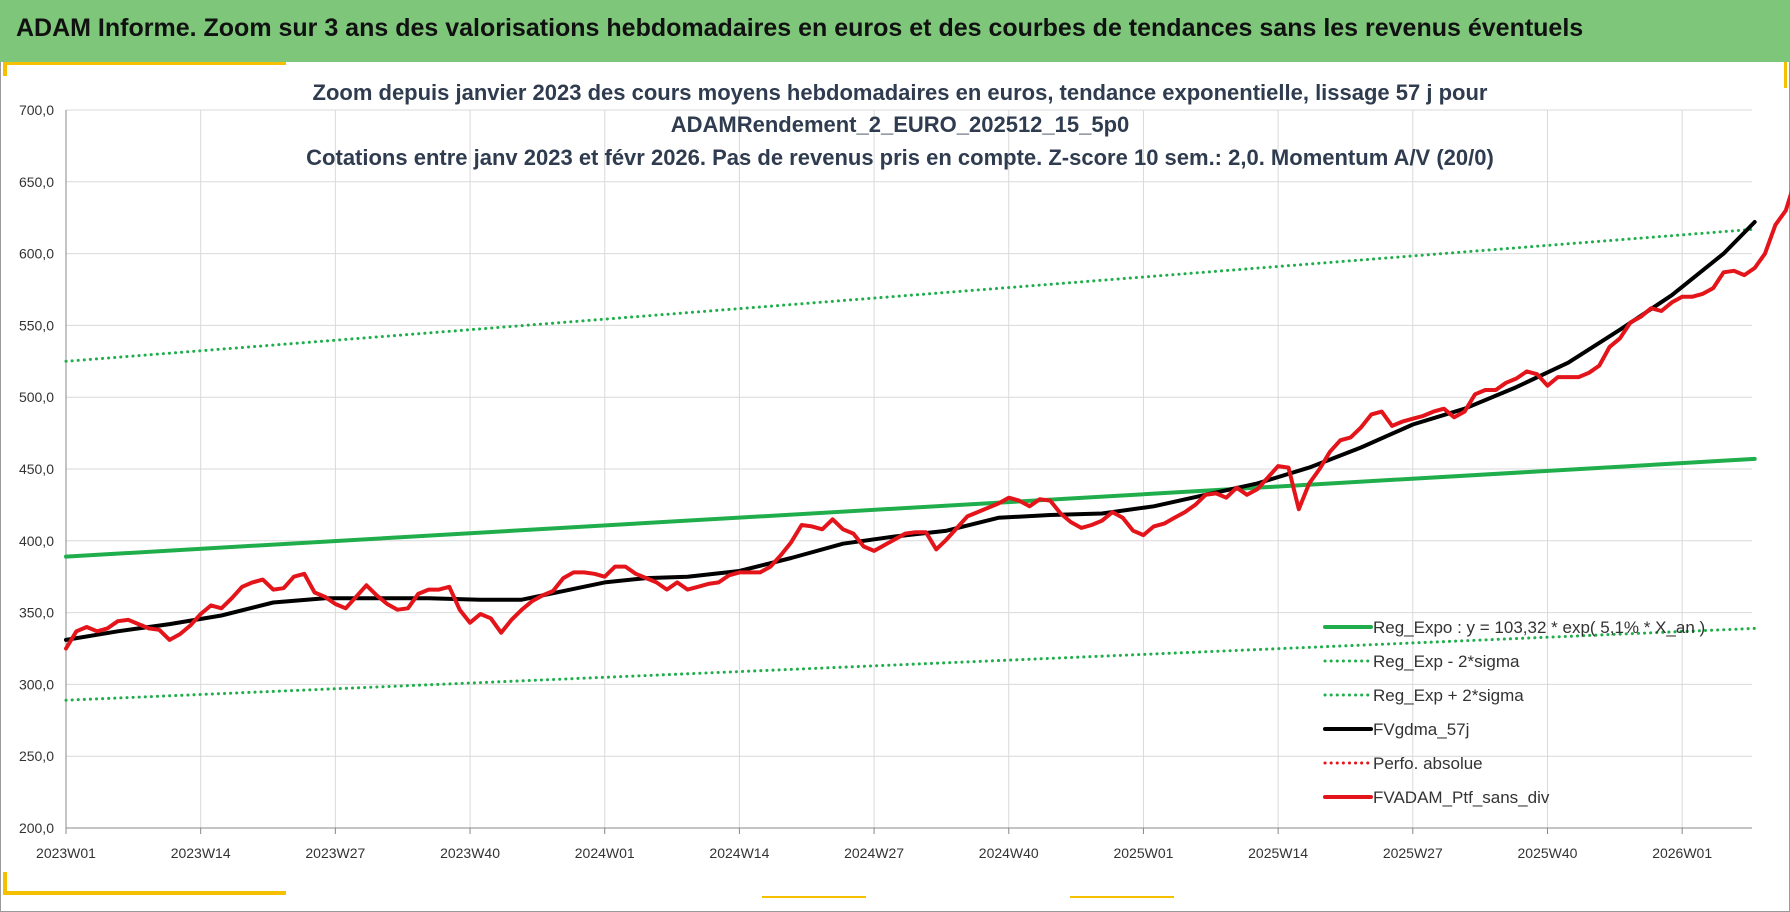 The image size is (1790, 912). What do you see at coordinates (36, 182) in the screenshot?
I see `y-tick-label: 650,0` at bounding box center [36, 182].